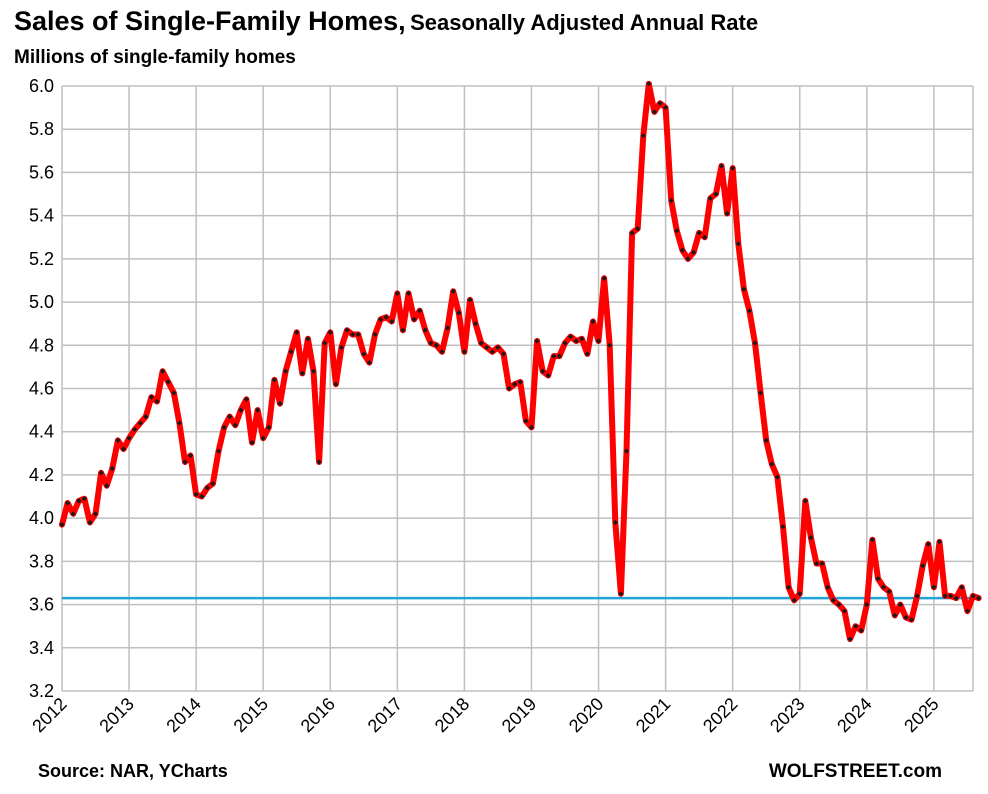 The image size is (988, 794). Describe the element at coordinates (41, 432) in the screenshot. I see `y-tick-label: 4.4` at that location.